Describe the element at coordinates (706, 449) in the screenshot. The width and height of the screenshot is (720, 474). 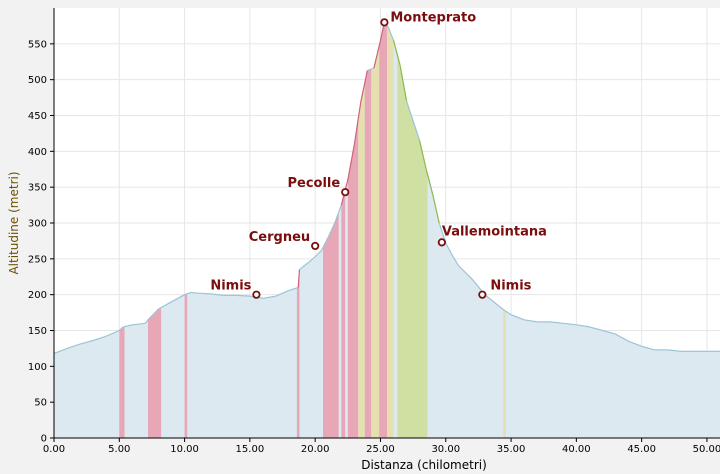
I see `x-tick-label-10: 50.00` at that location.